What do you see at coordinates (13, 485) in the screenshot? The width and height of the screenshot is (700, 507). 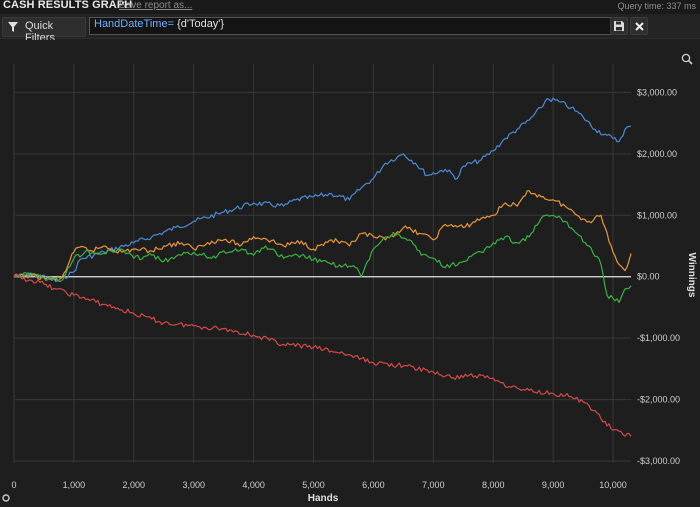 I see `x-tick-label: 0` at bounding box center [13, 485].